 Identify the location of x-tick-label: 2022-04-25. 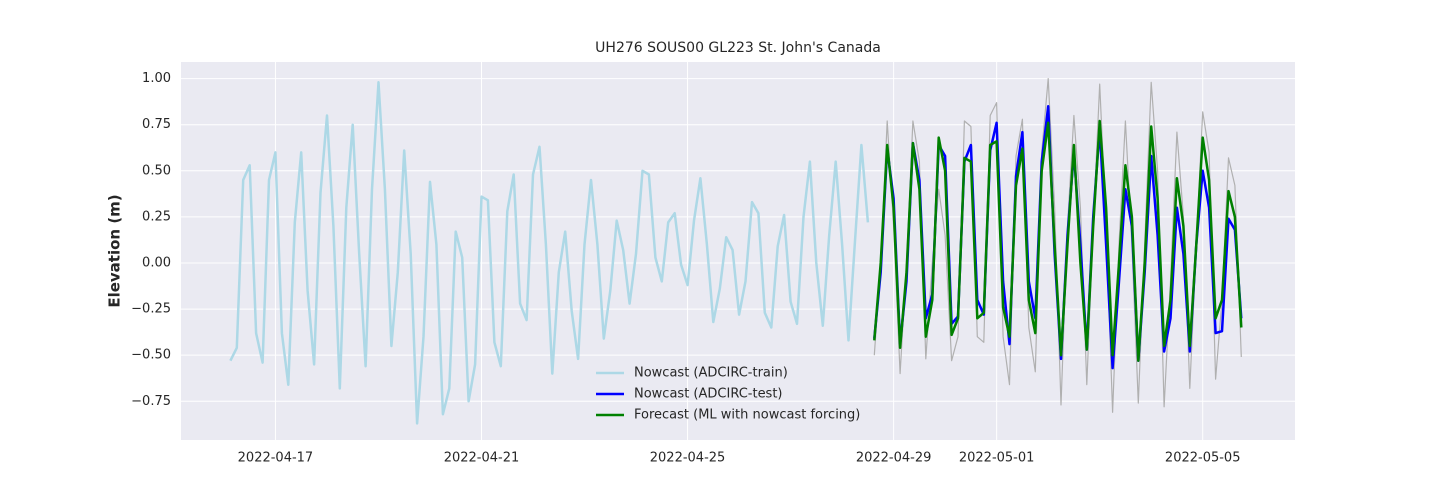
(688, 458).